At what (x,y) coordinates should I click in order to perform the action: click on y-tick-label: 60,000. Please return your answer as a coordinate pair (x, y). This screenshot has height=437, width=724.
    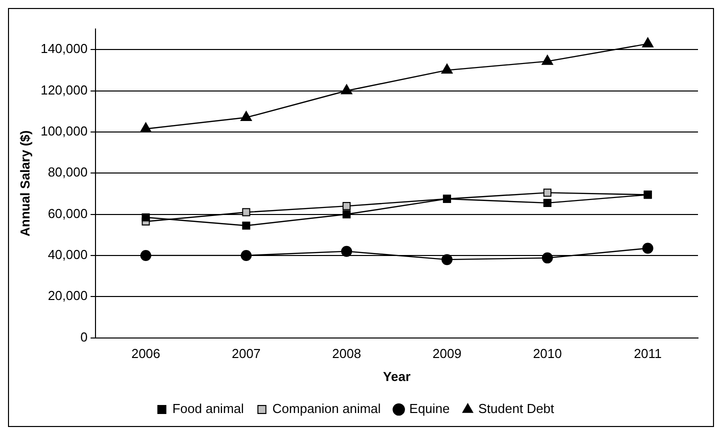
    Looking at the image, I should click on (68, 213).